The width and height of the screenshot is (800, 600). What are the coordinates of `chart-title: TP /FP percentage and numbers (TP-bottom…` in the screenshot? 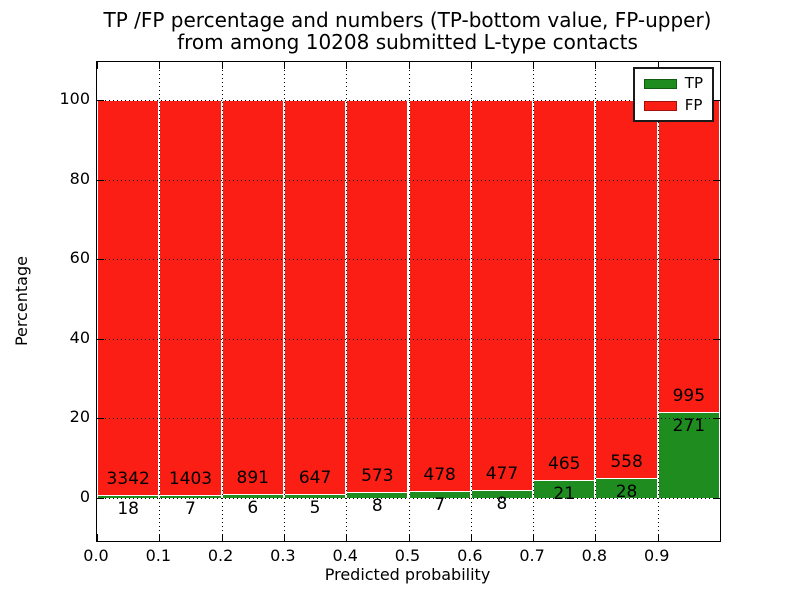 It's located at (407, 31).